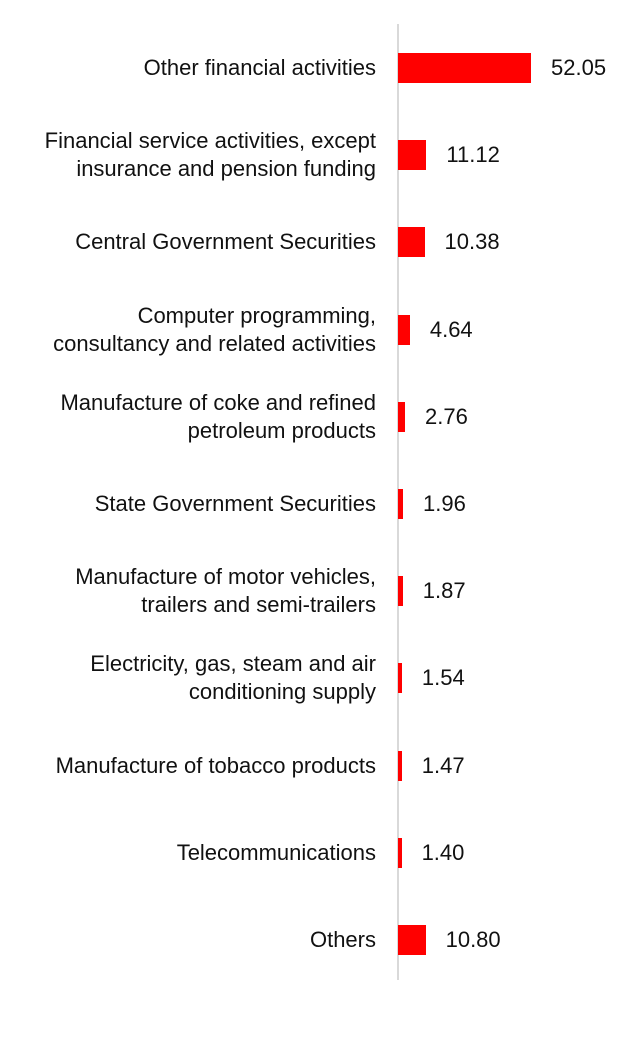  I want to click on category-label: Manufacture of tobacco products, so click(215, 765).